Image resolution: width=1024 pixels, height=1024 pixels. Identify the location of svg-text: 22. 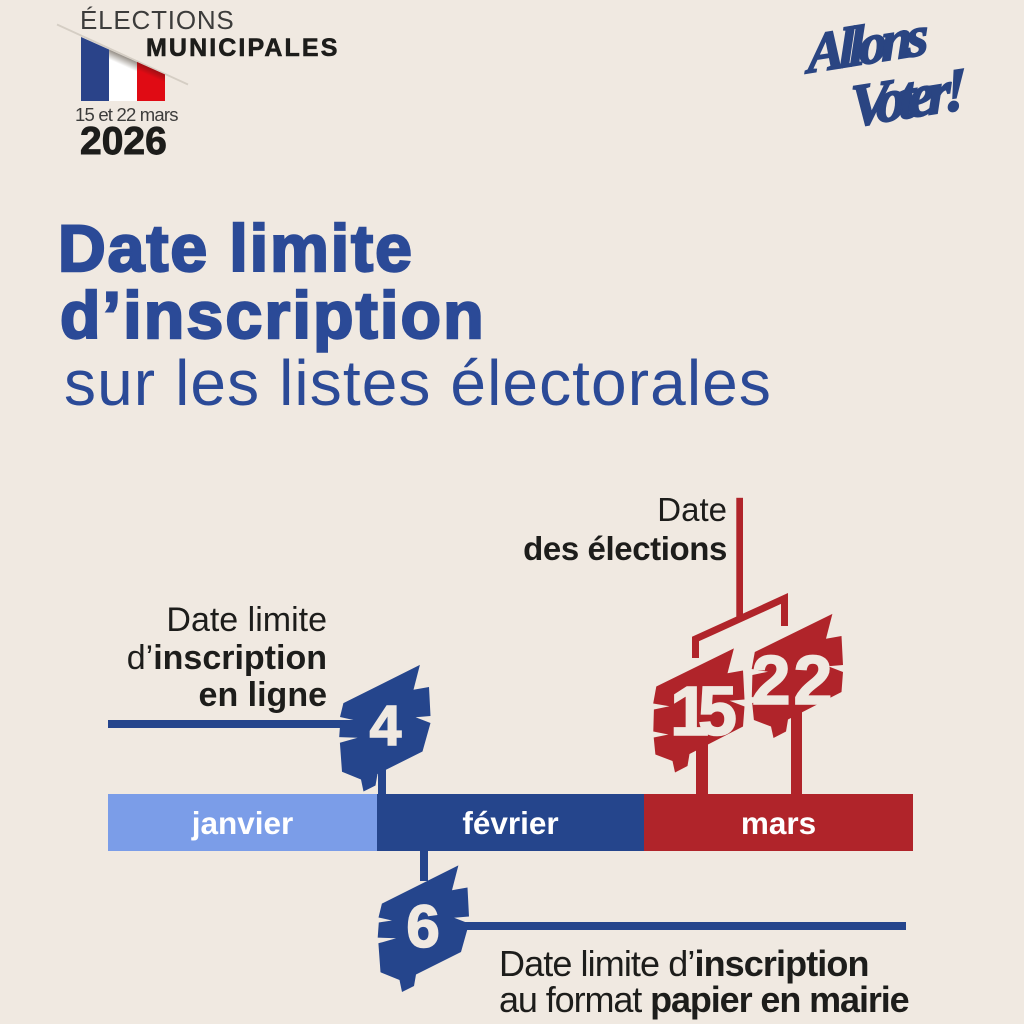
(794, 680).